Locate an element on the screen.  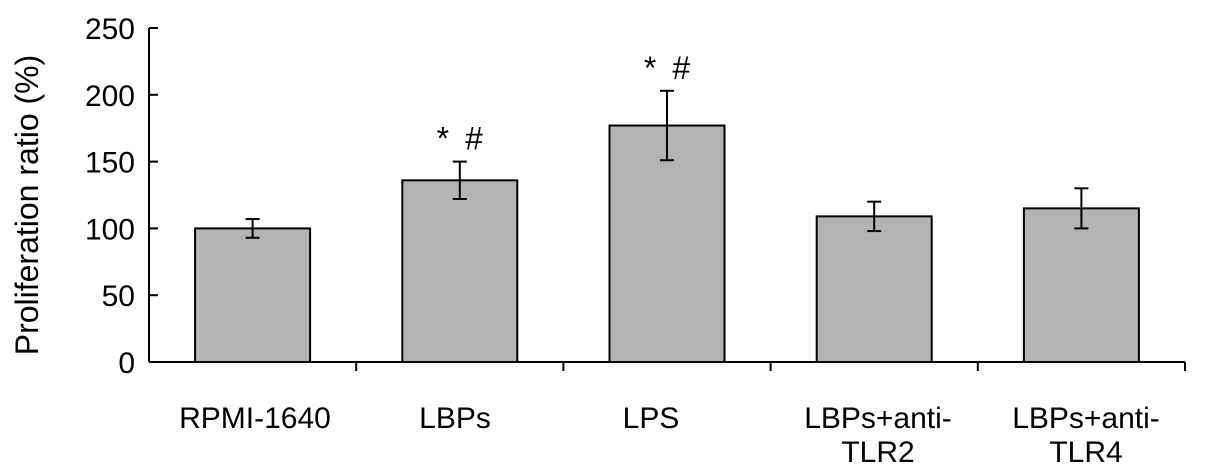
x-category-label-line: LBPs is located at coordinates (455, 418).